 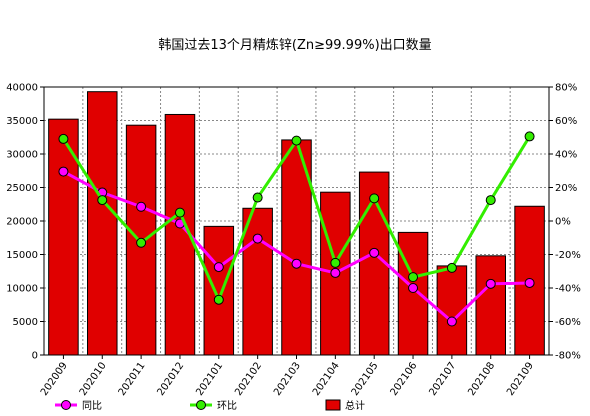 I want to click on x-tick-label: 202012, so click(x=171, y=379).